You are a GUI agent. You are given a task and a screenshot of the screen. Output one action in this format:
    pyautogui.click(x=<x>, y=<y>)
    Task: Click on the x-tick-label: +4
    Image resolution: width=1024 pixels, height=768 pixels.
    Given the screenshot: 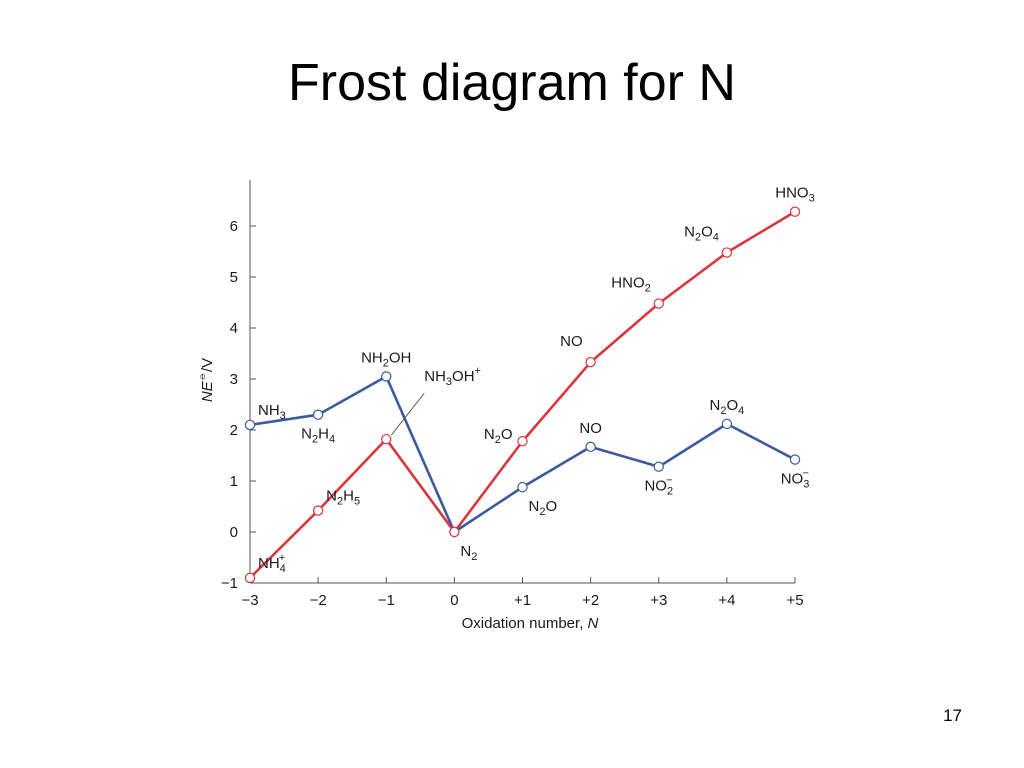 What is the action you would take?
    pyautogui.click(x=726, y=600)
    